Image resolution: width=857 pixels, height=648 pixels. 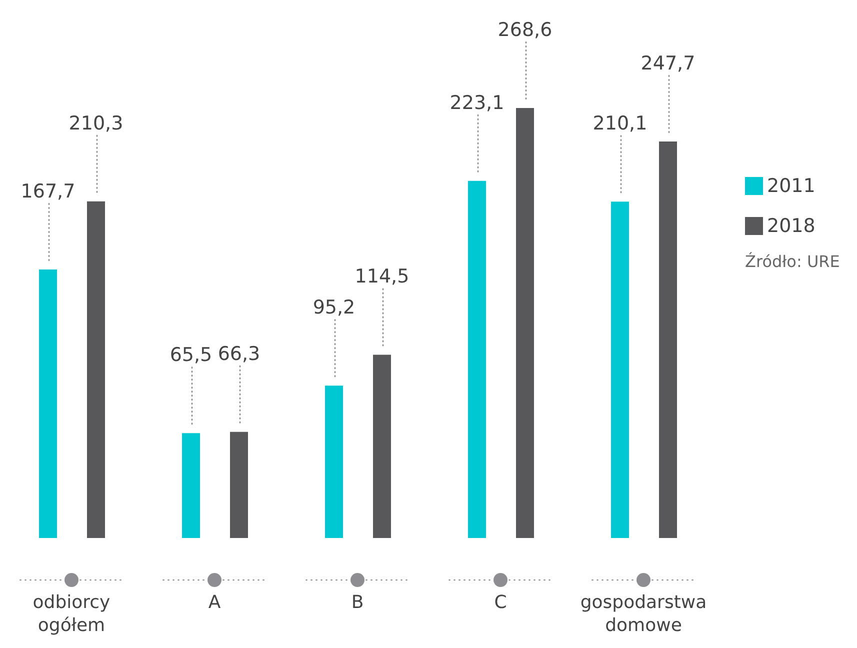 I want to click on x-tick-label: A, so click(x=215, y=602).